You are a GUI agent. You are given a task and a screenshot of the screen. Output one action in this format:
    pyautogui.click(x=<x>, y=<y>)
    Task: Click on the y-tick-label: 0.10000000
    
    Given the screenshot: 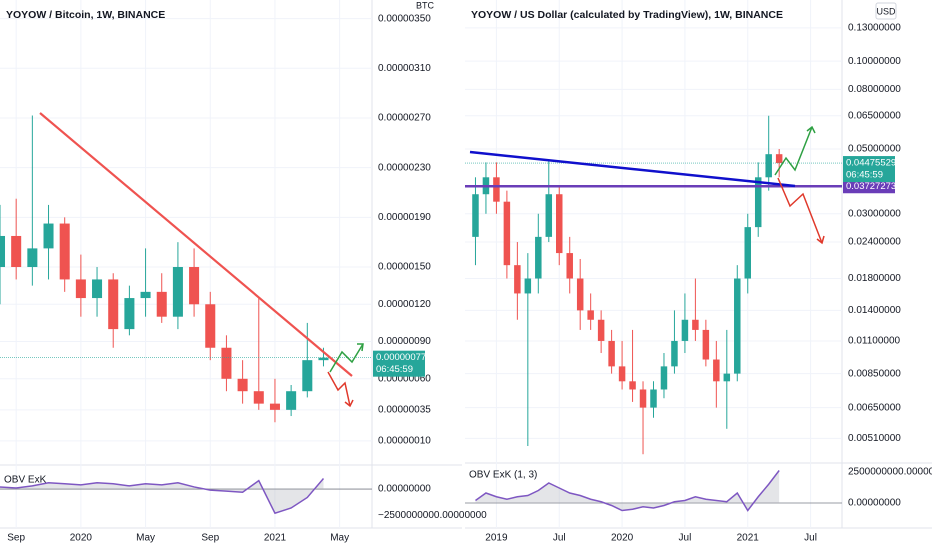 What is the action you would take?
    pyautogui.click(x=874, y=61)
    